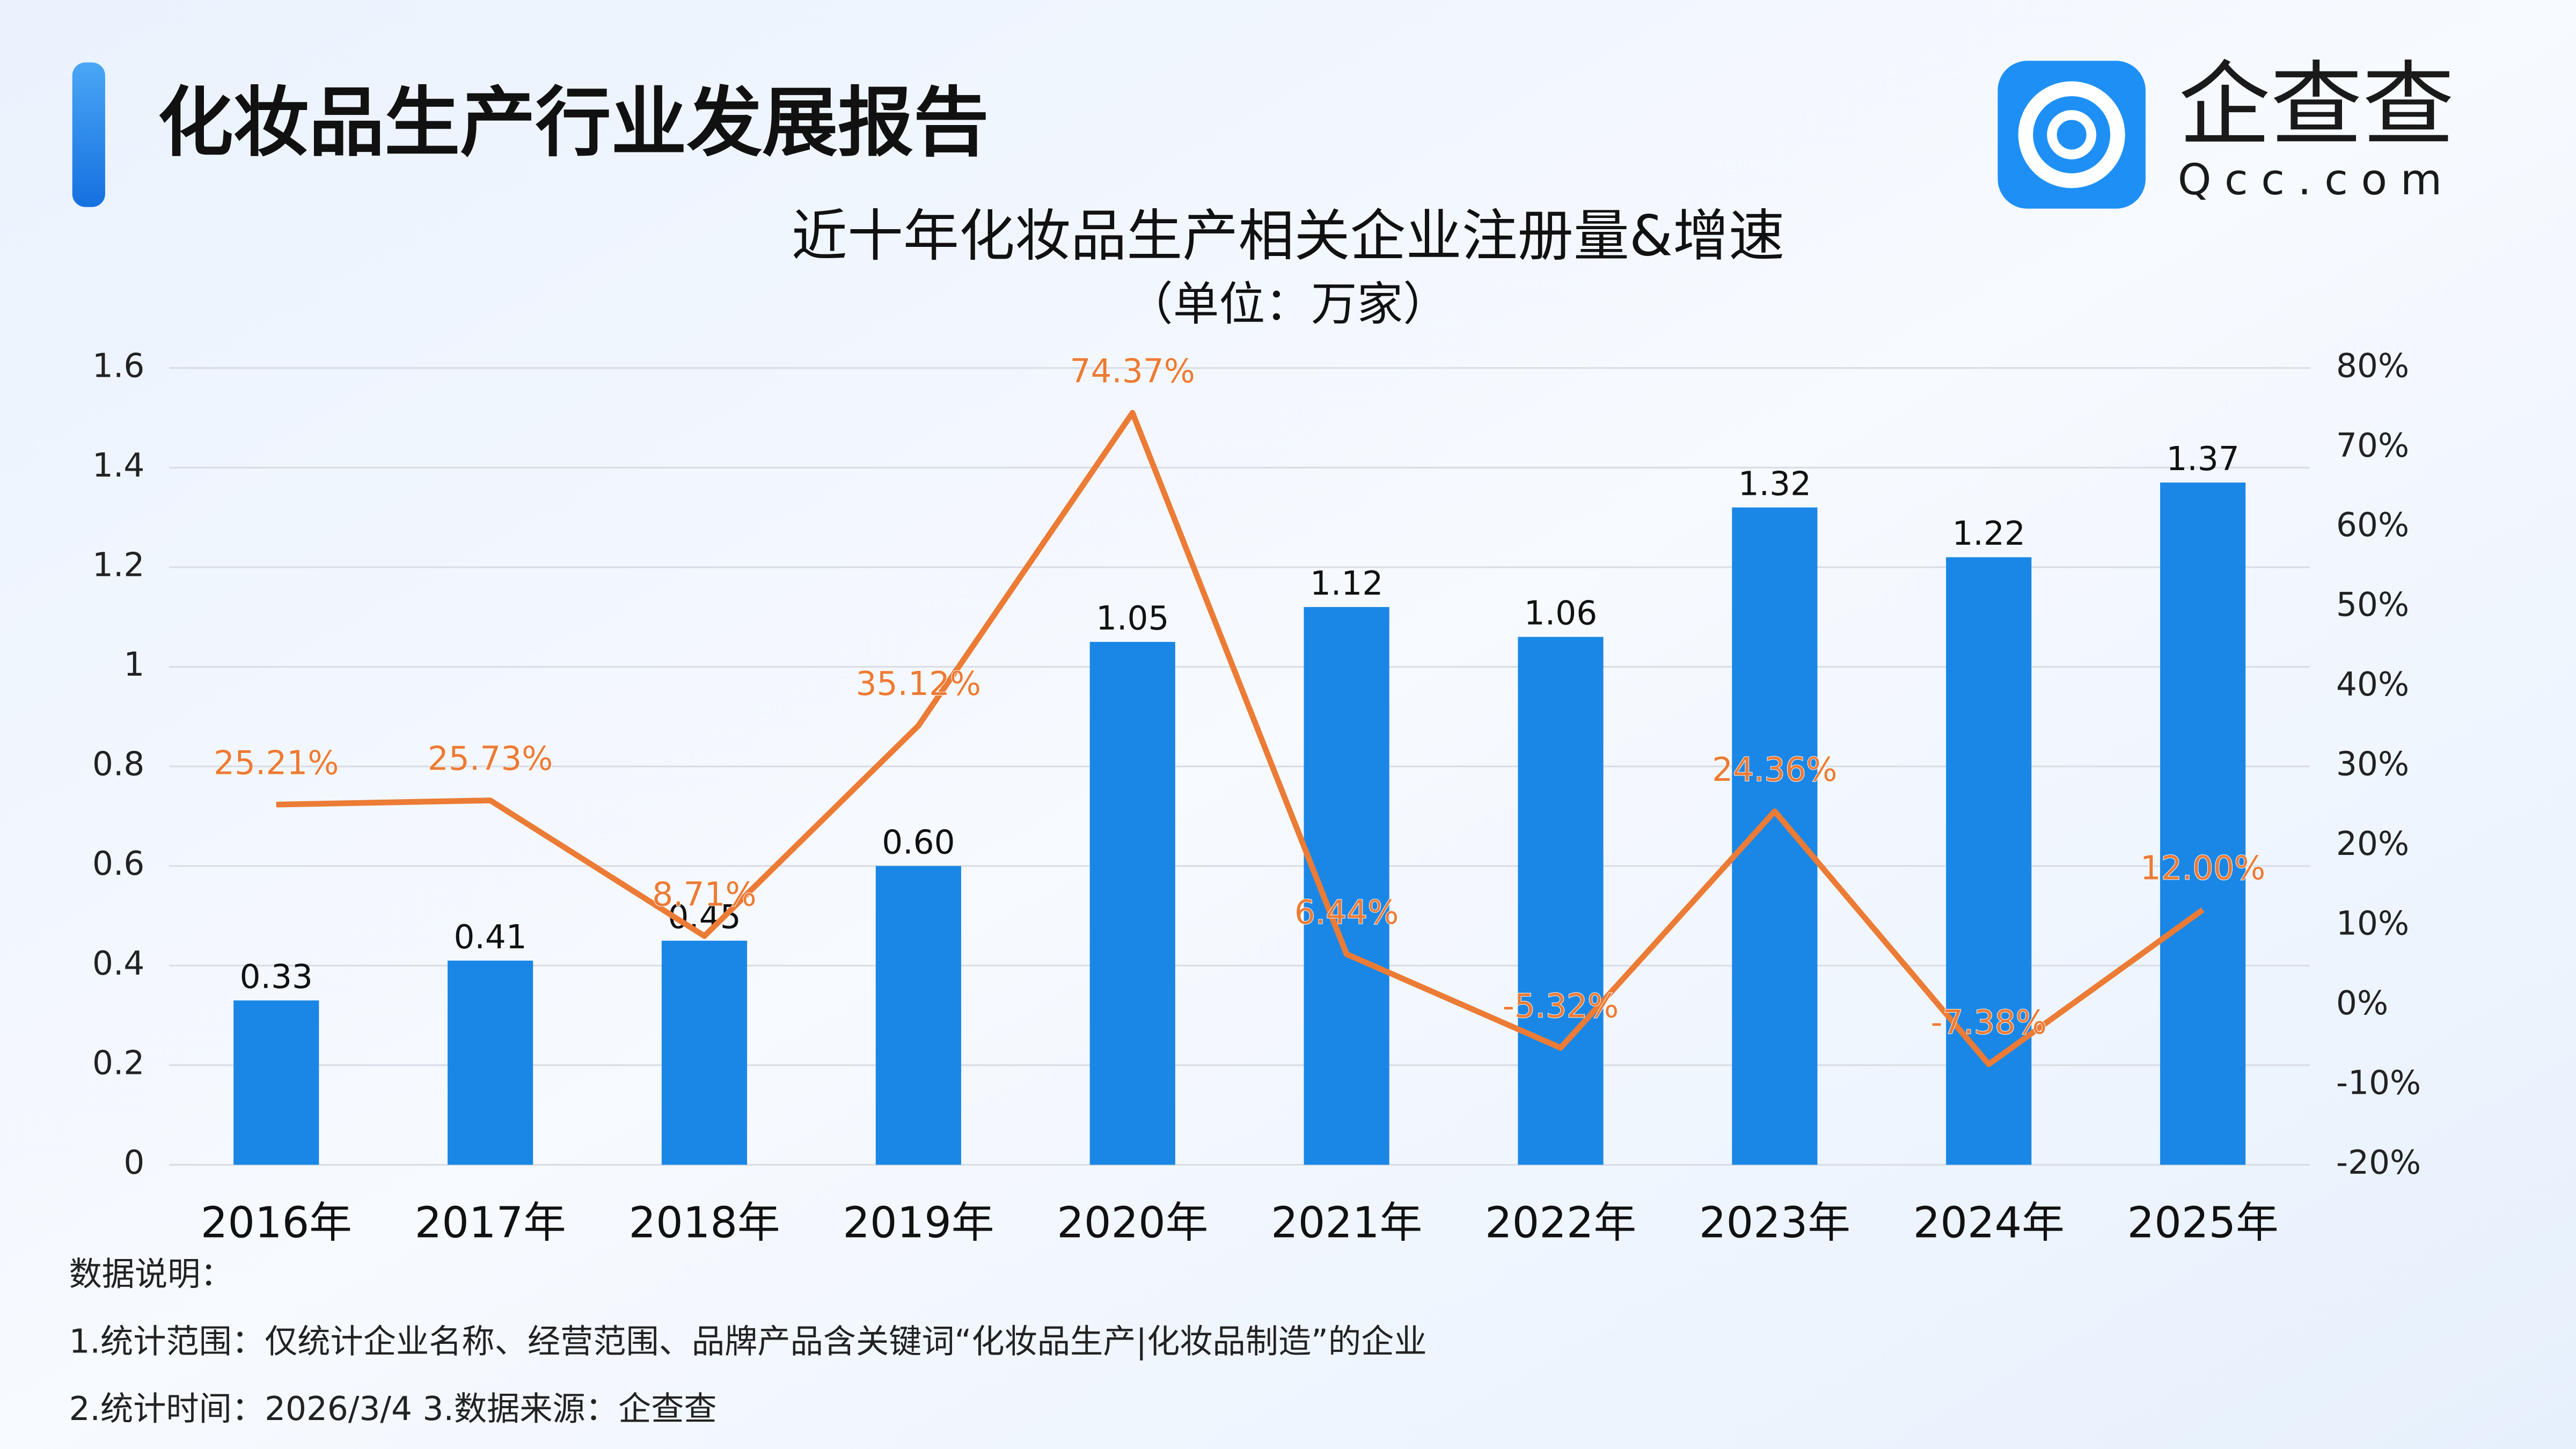  I want to click on y2-tick-label: -10%, so click(2378, 1083).